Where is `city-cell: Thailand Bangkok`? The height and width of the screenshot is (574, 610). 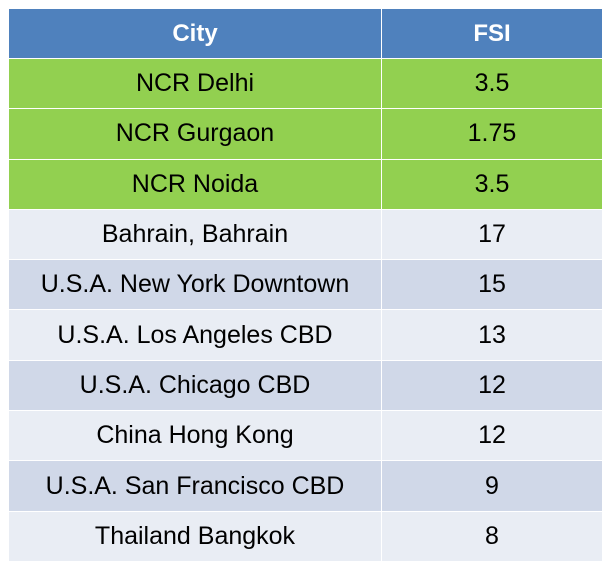 city-cell: Thailand Bangkok is located at coordinates (195, 536).